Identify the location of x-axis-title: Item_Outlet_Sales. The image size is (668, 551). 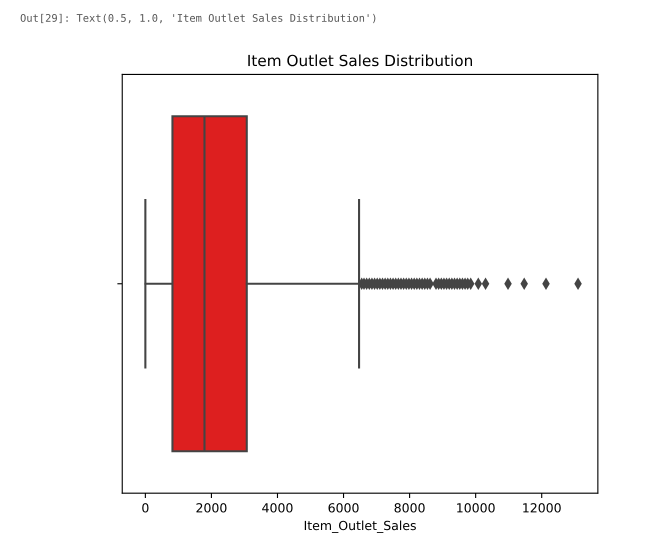
(360, 526).